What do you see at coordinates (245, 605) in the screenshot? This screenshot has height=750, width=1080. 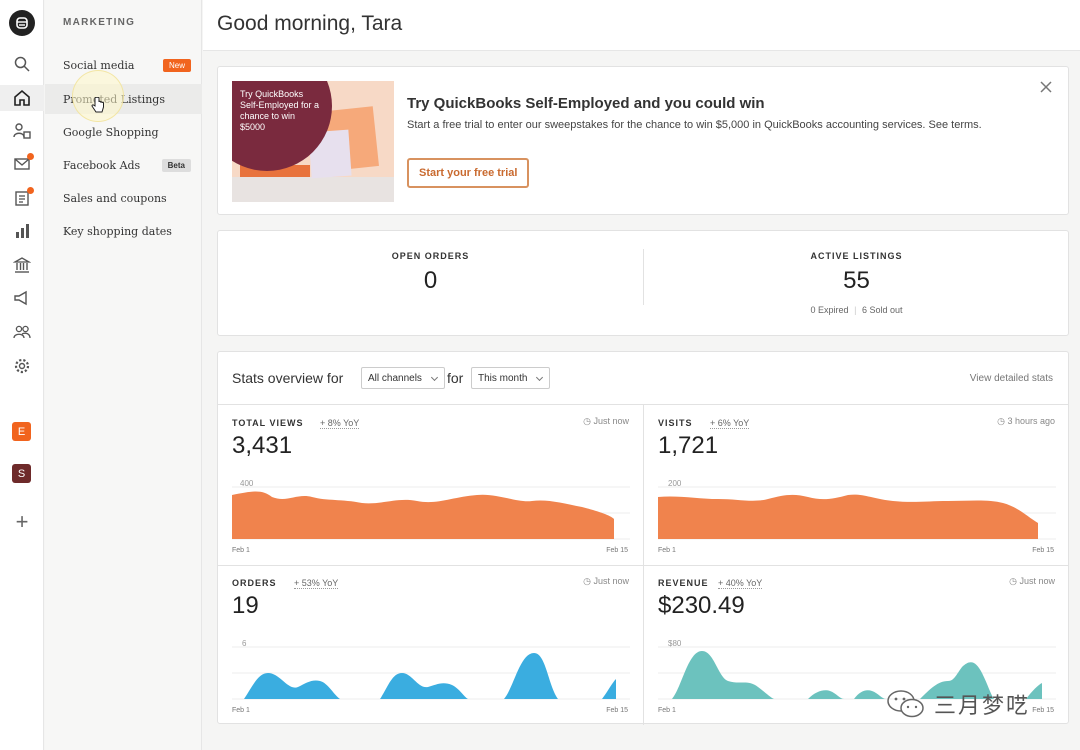 I see `stat-value: 19` at bounding box center [245, 605].